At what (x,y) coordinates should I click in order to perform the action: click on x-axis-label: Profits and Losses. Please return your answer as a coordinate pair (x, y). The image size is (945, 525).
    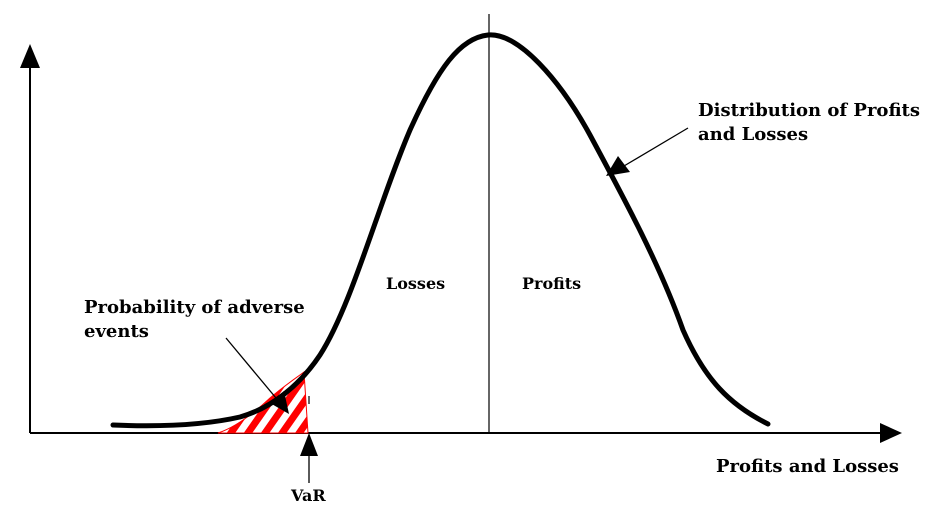
    Looking at the image, I should click on (807, 466).